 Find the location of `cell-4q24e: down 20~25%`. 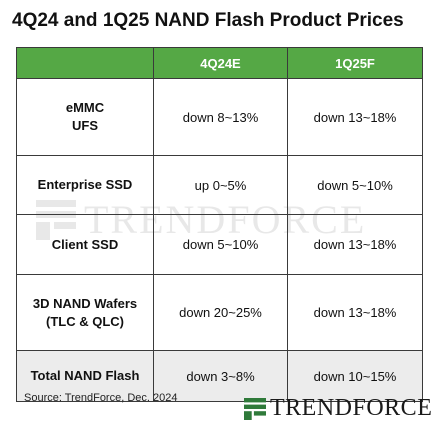

cell-4q24e: down 20~25% is located at coordinates (220, 312).